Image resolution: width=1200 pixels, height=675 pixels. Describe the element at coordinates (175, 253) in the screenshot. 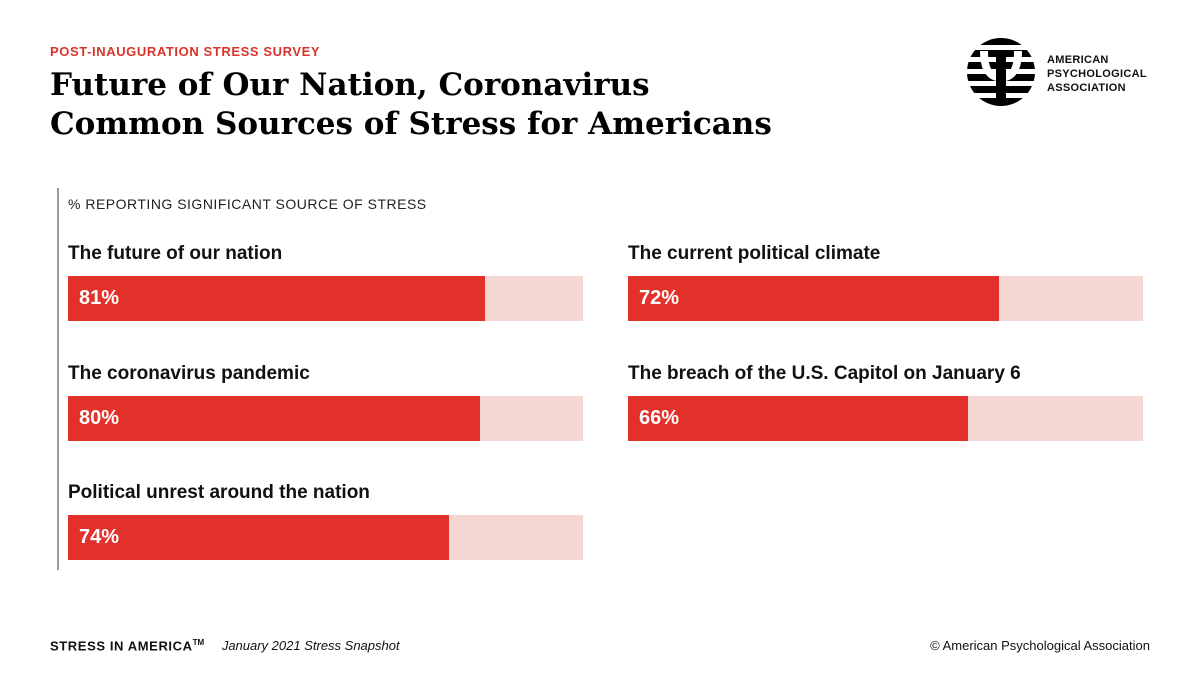

I see `bar-label: The future of our nation` at that location.